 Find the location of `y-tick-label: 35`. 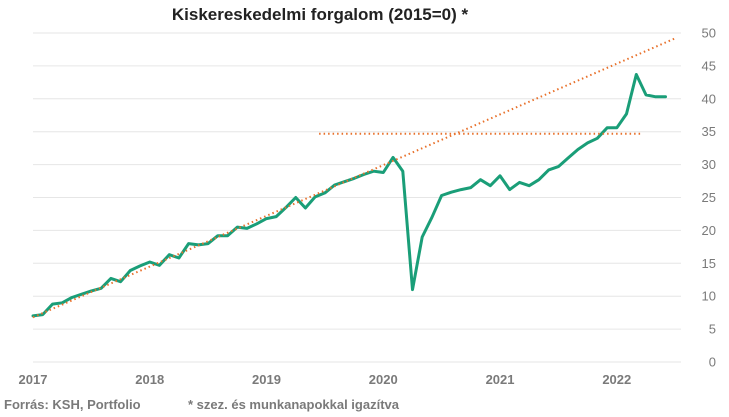

y-tick-label: 35 is located at coordinates (709, 131).